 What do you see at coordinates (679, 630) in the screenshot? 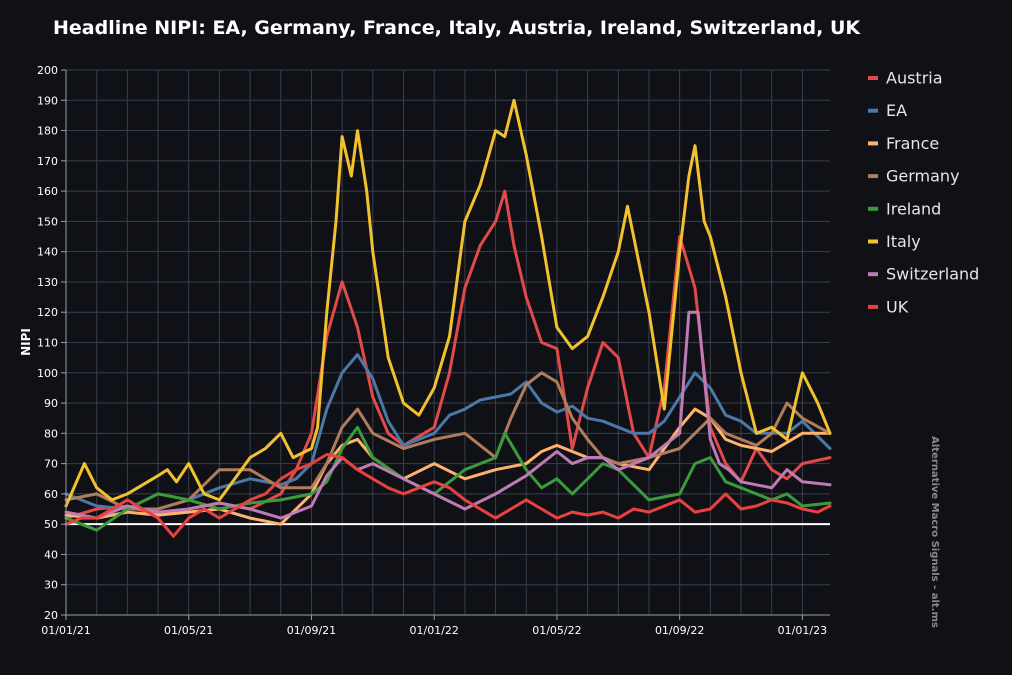
I see `x-tick-label-20: 01/09/22` at bounding box center [679, 630].